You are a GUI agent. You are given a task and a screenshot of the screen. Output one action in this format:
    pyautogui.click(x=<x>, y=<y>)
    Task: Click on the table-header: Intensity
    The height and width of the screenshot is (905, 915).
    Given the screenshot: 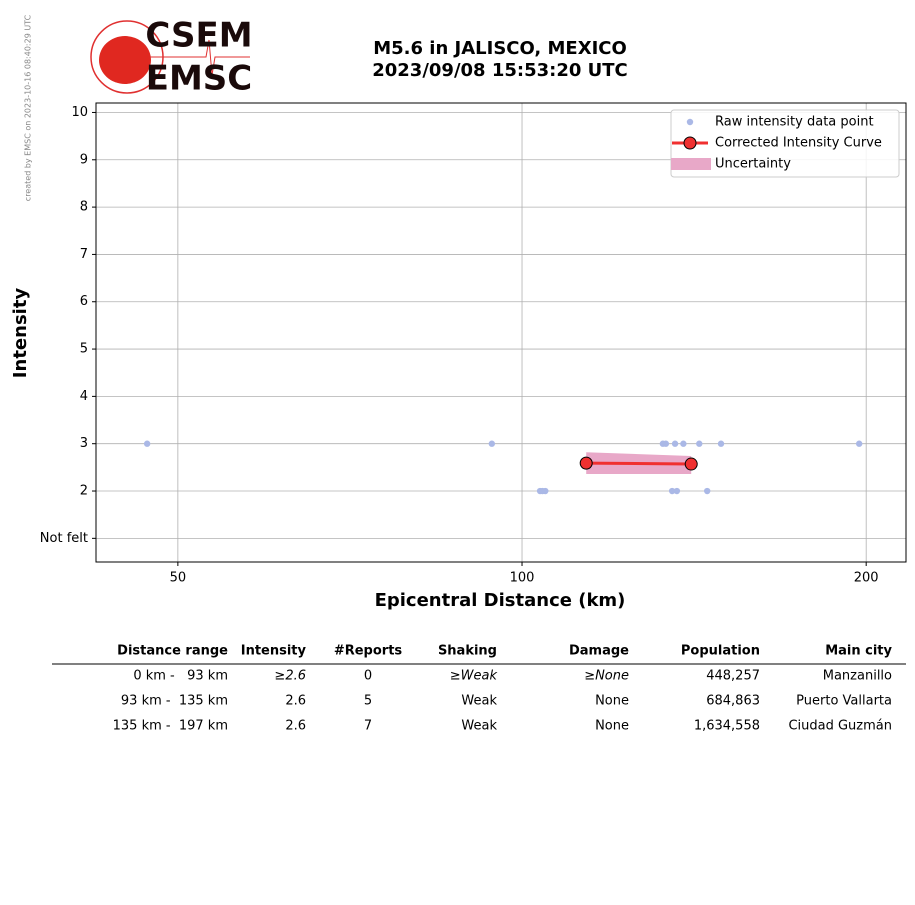 What is the action you would take?
    pyautogui.click(x=274, y=651)
    